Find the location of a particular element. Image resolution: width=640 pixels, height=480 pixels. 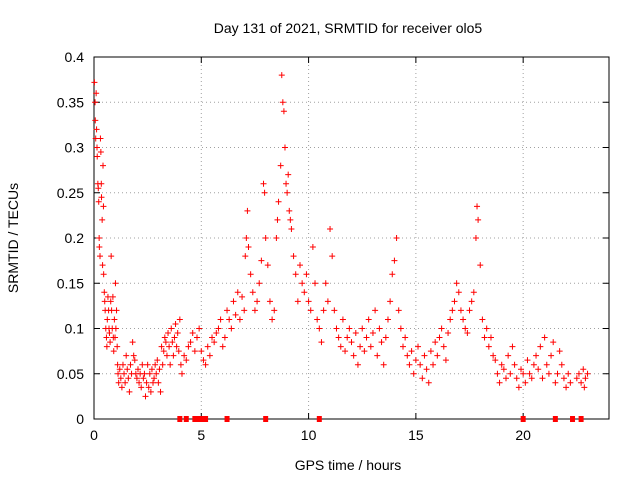

y-tick-label: 0.25 is located at coordinates (70, 193).